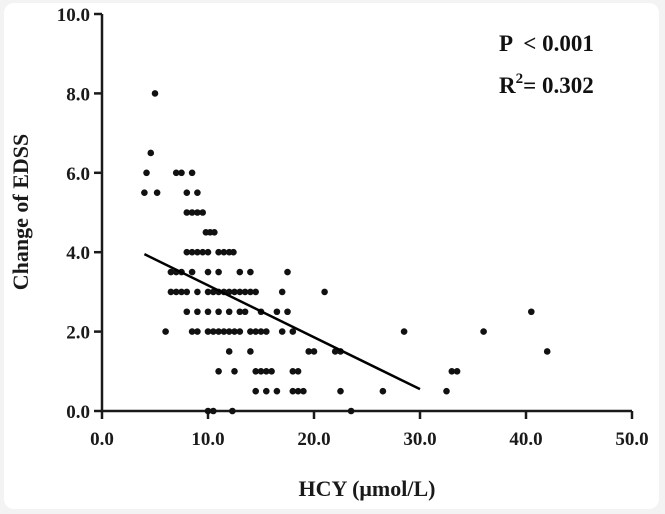 The image size is (665, 514). I want to click on regression-line, so click(282, 322).